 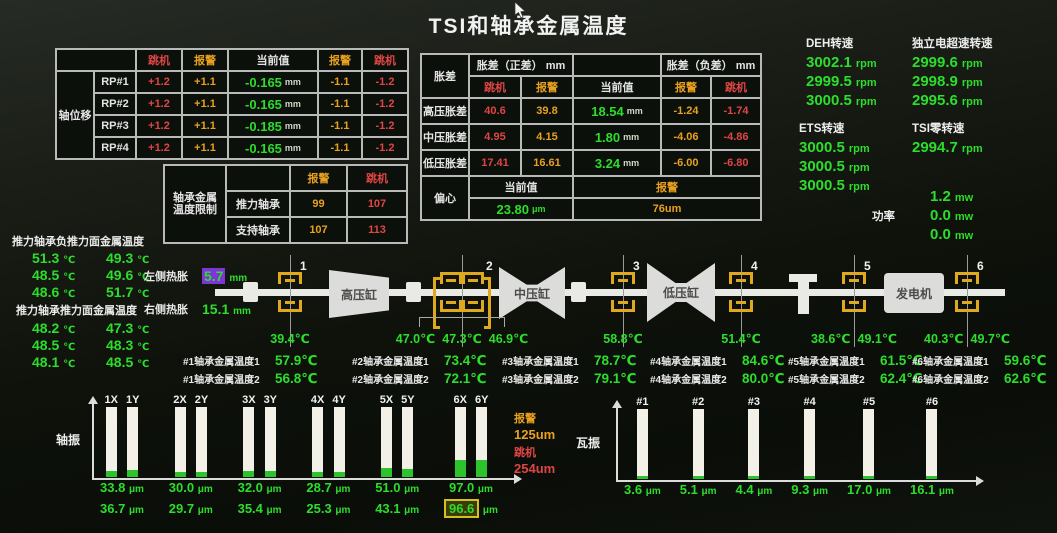 What do you see at coordinates (296, 360) in the screenshot?
I see `metal-temp-value: 57.9℃` at bounding box center [296, 360].